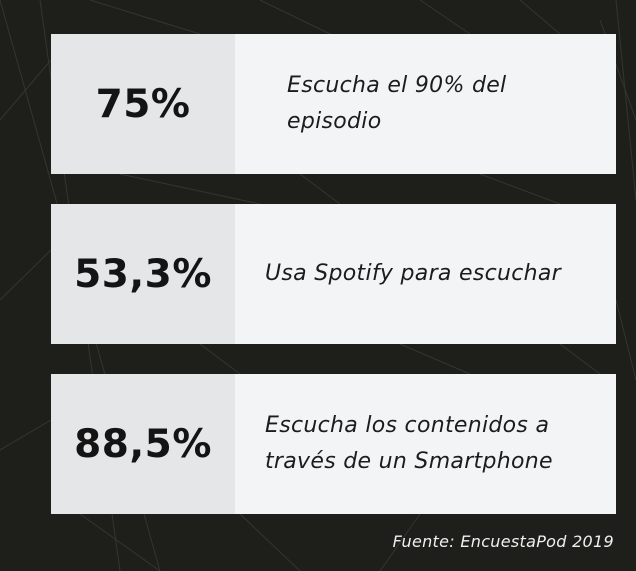  What do you see at coordinates (503, 541) in the screenshot?
I see `source-caption: Fuente: EncuestaPod 2019` at bounding box center [503, 541].